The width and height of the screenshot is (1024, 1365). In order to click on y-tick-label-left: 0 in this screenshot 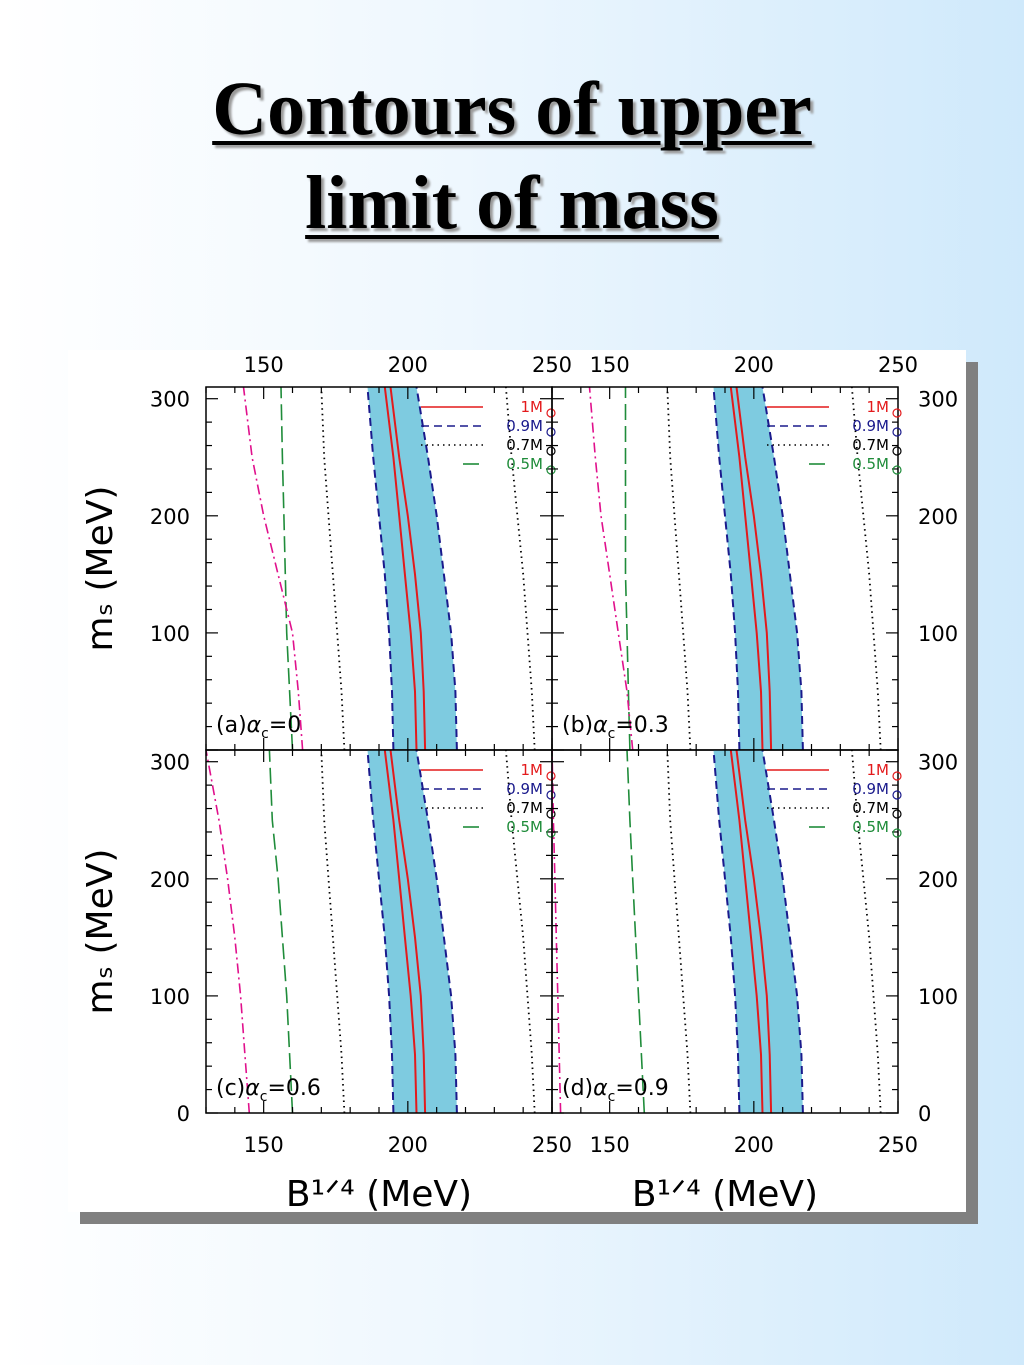, I will do `click(183, 1114)`.